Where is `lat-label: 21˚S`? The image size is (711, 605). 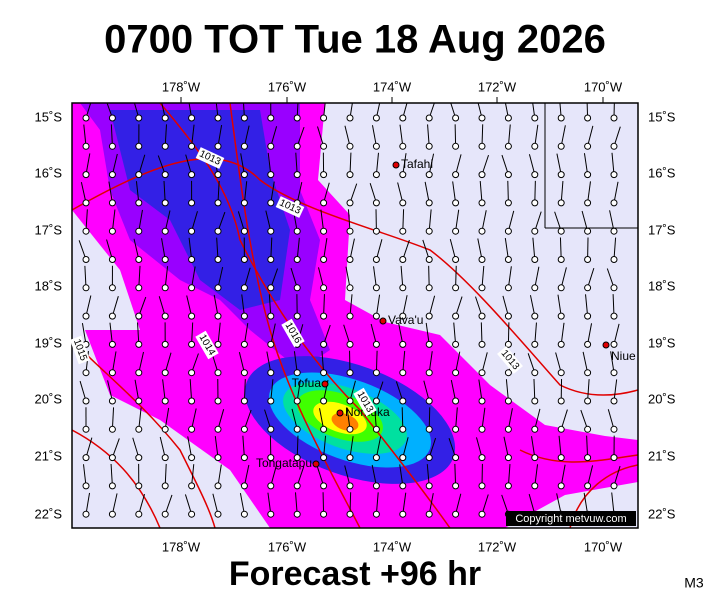 lat-label: 21˚S is located at coordinates (662, 455).